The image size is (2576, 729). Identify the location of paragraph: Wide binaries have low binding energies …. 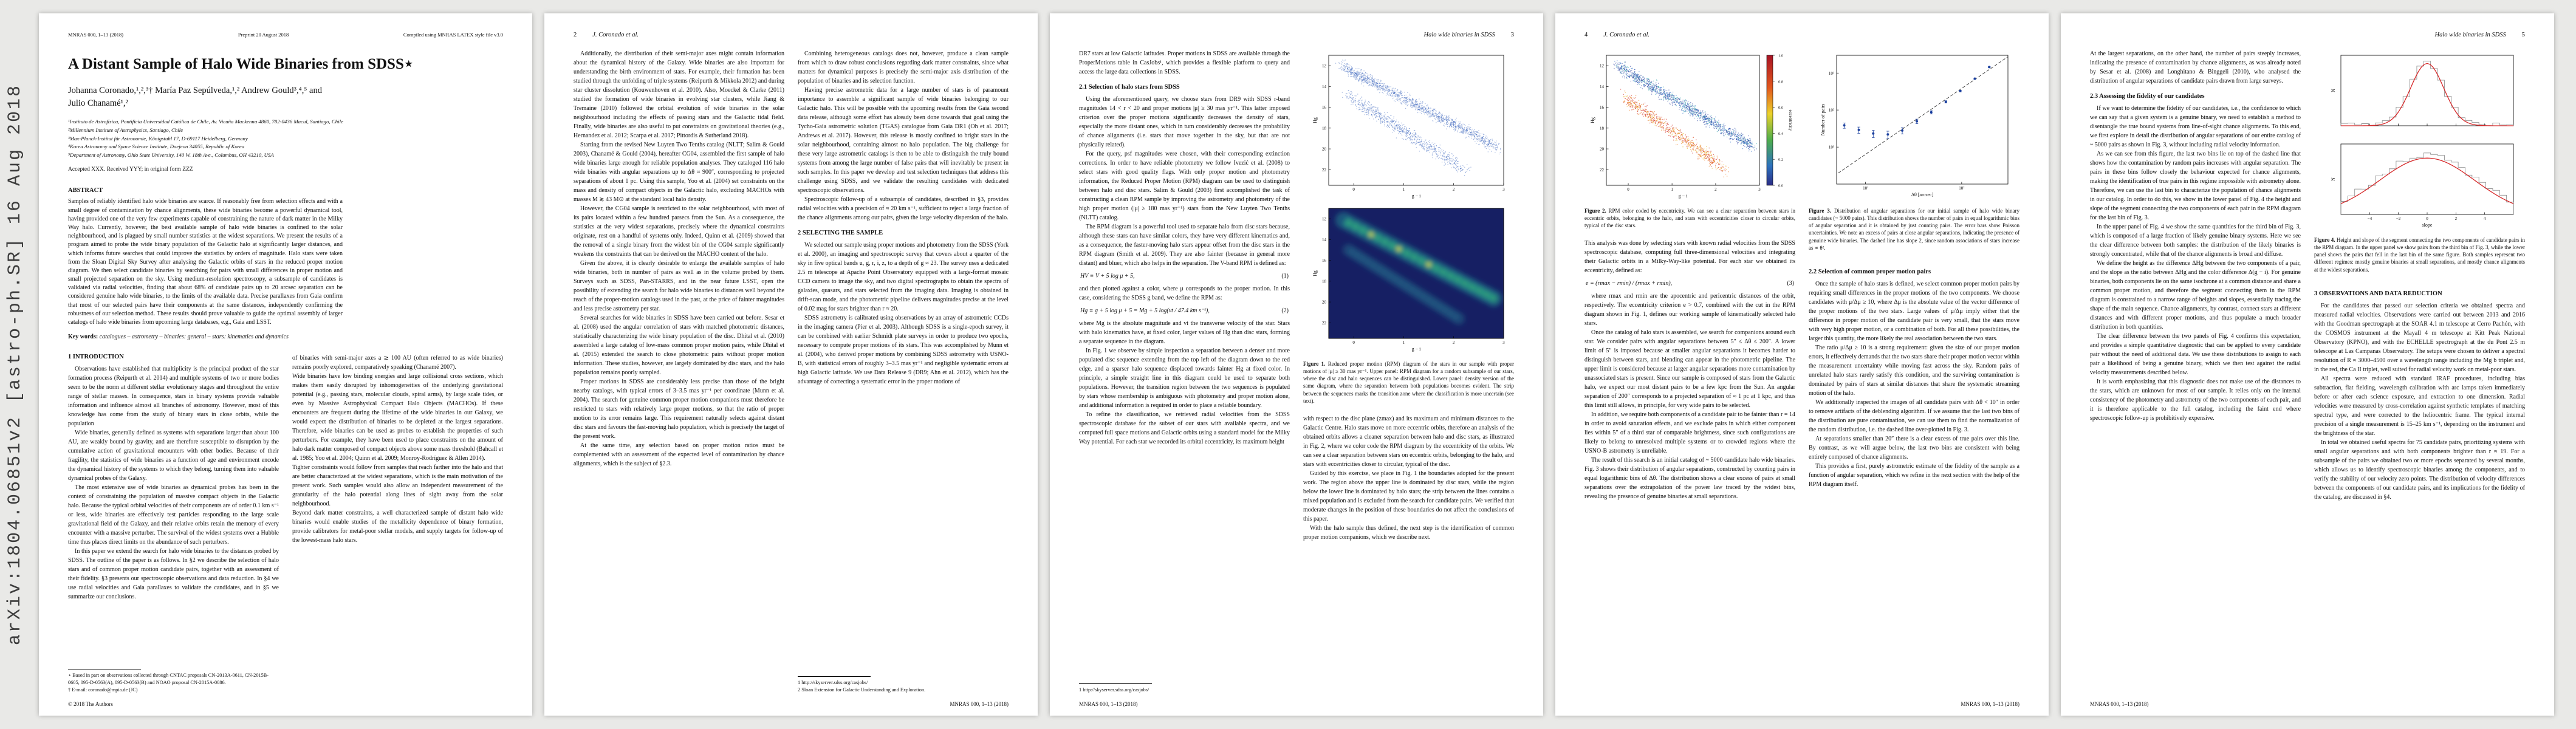
(397, 418).